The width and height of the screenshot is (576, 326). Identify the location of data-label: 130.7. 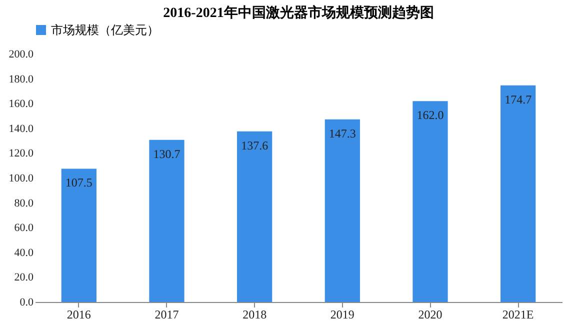
(166, 153).